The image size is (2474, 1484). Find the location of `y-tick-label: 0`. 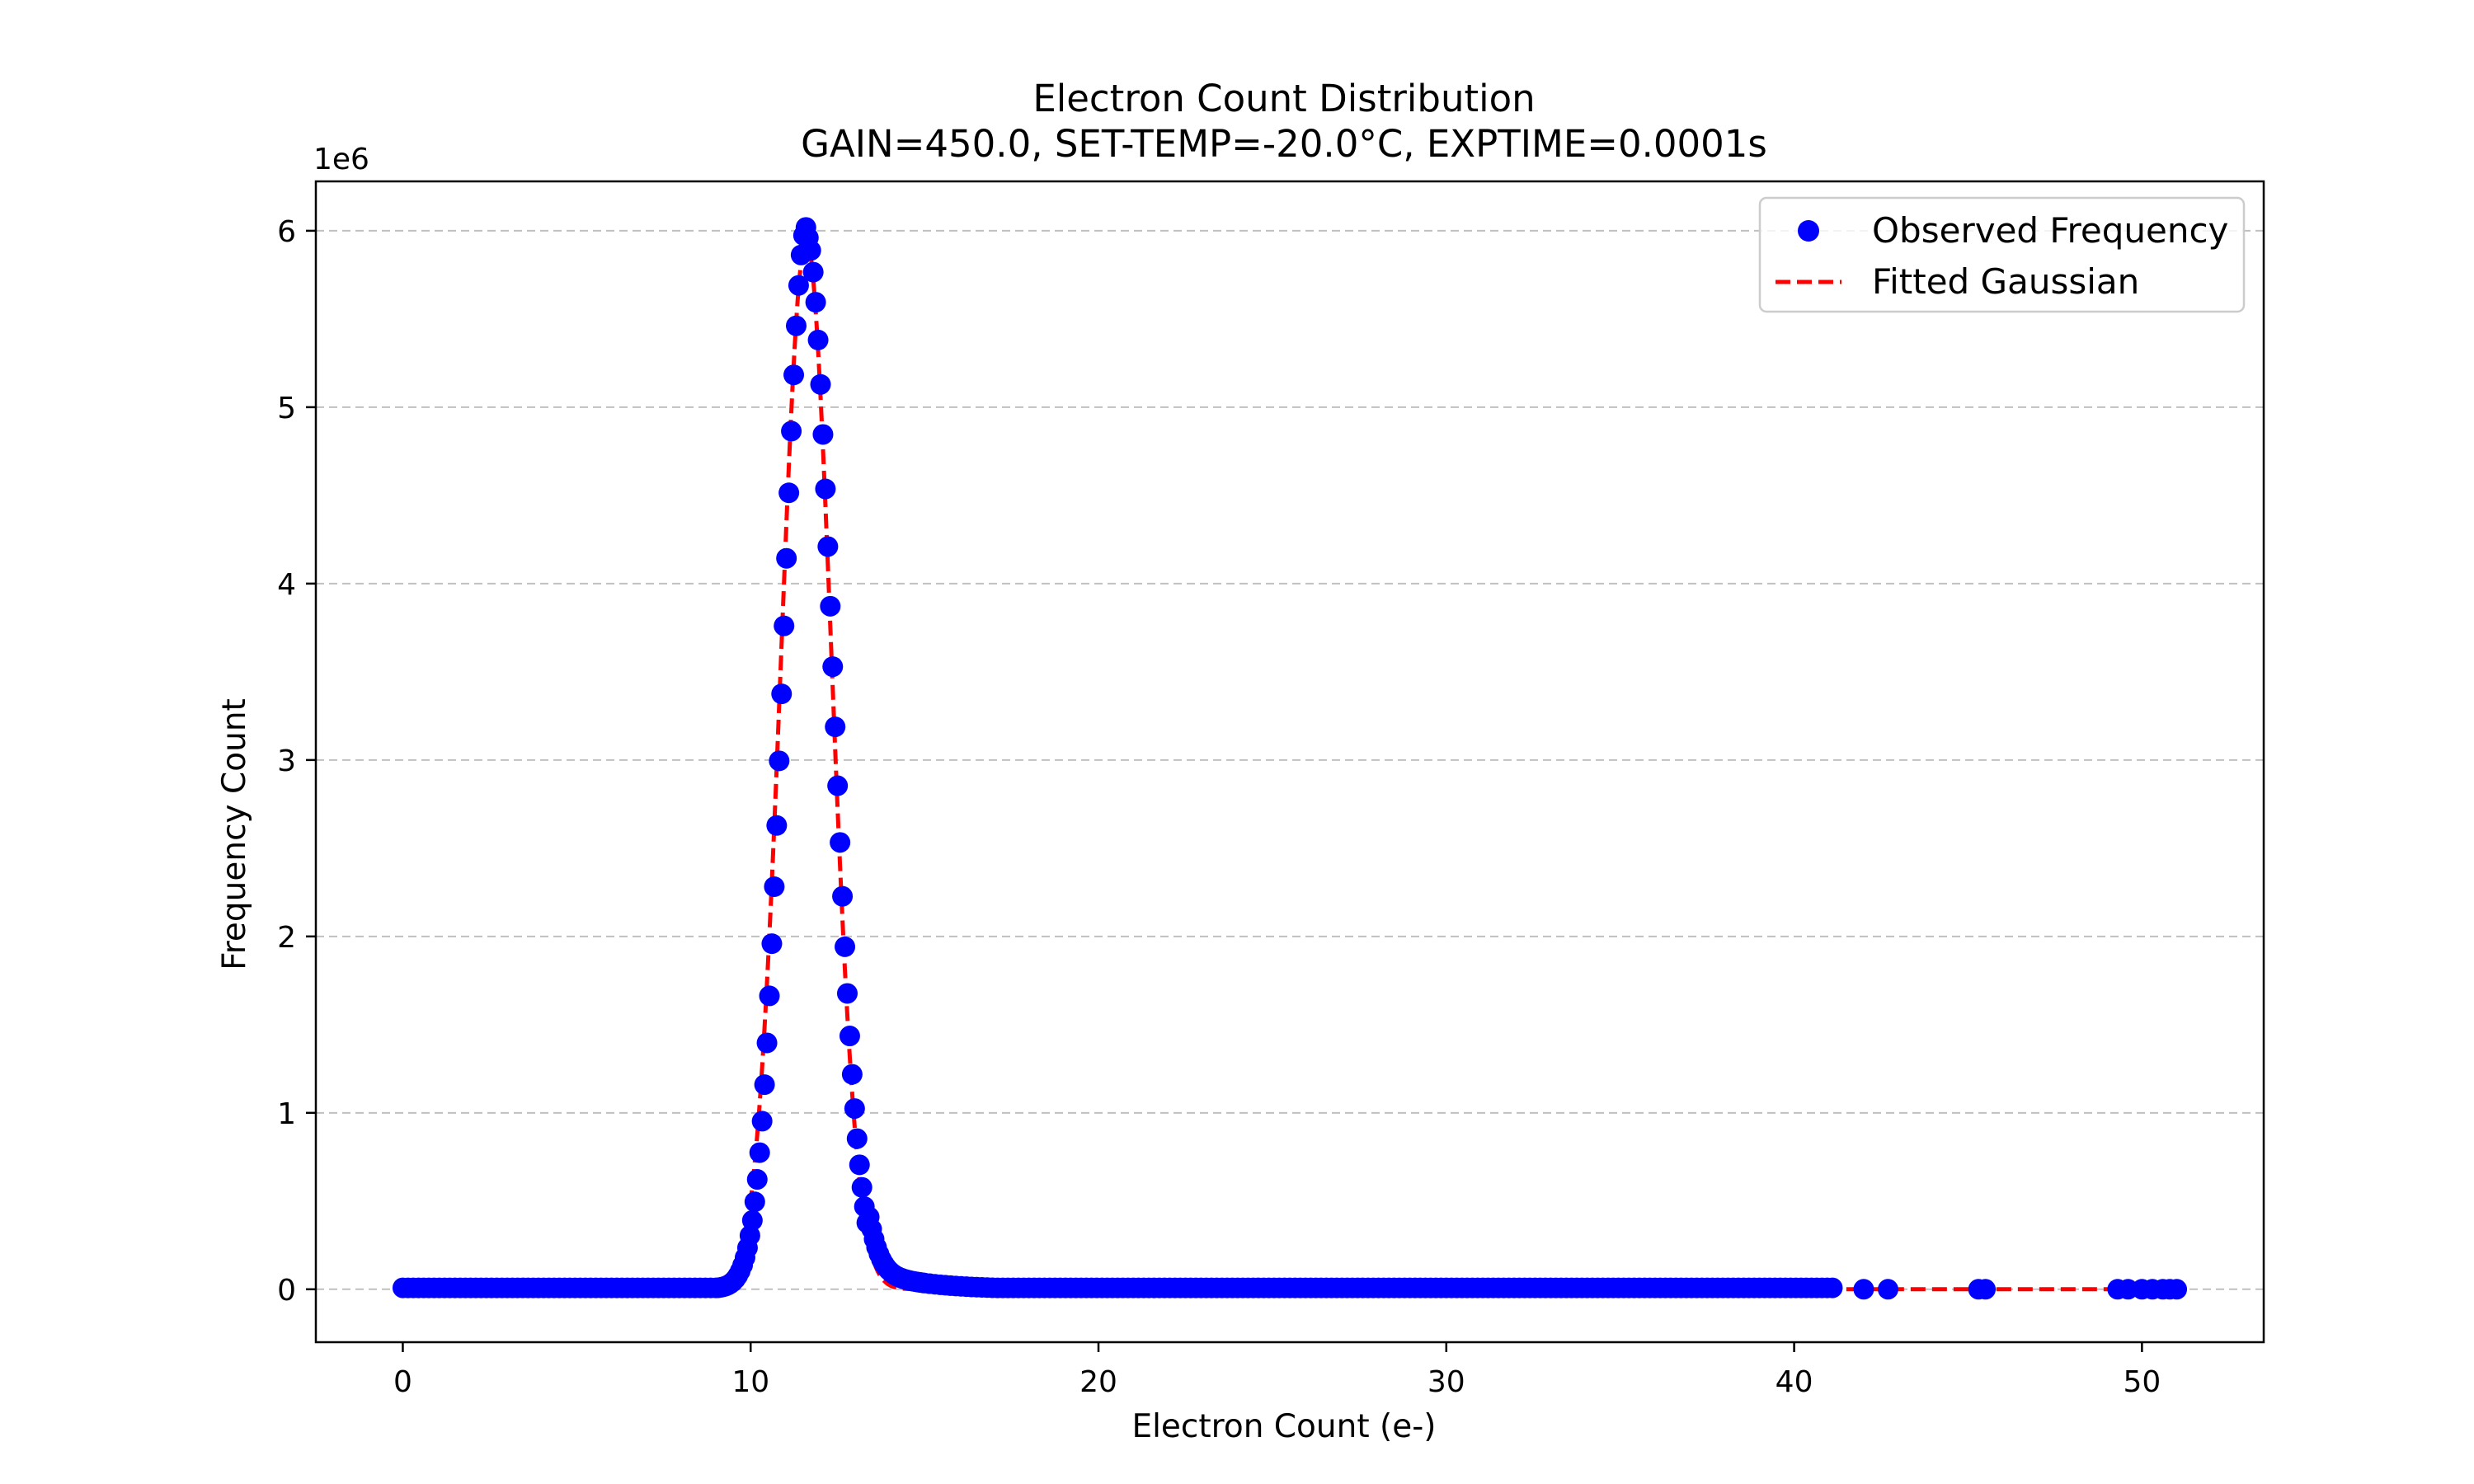

y-tick-label: 0 is located at coordinates (286, 1291).